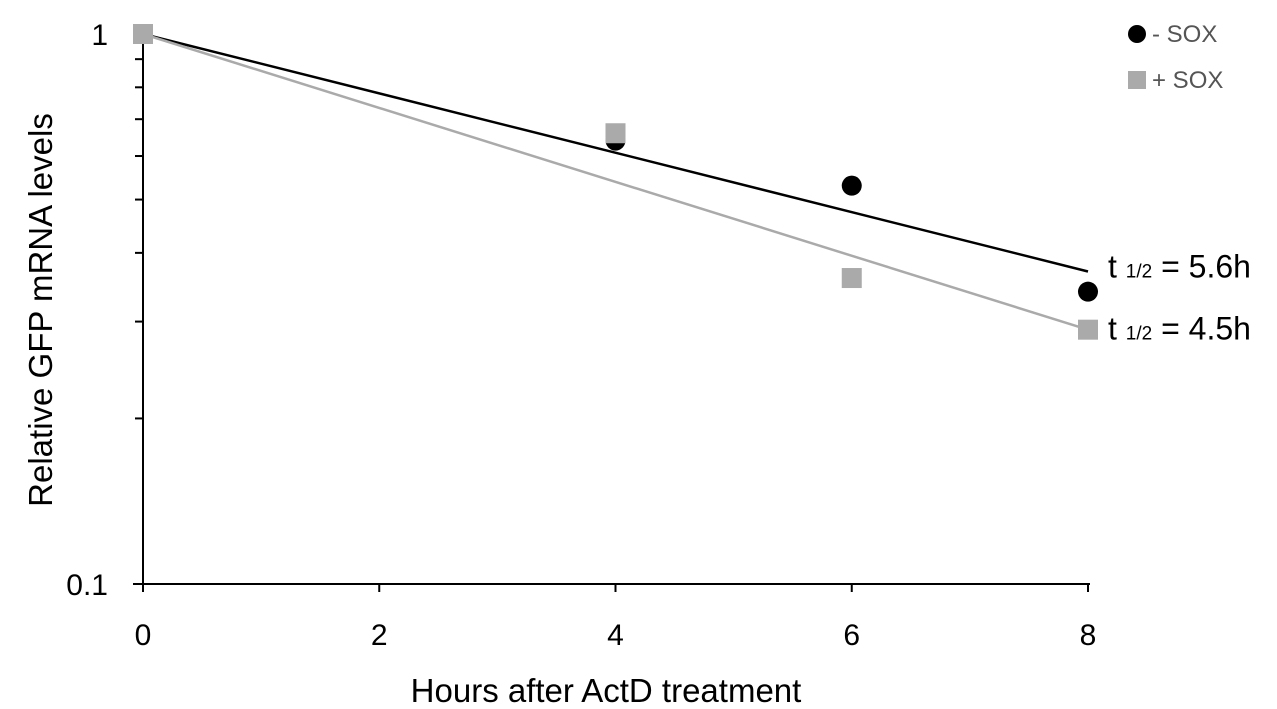 Image resolution: width=1277 pixels, height=709 pixels. I want to click on half-life-label: t 1/2 = 4.5h, so click(1179, 329).